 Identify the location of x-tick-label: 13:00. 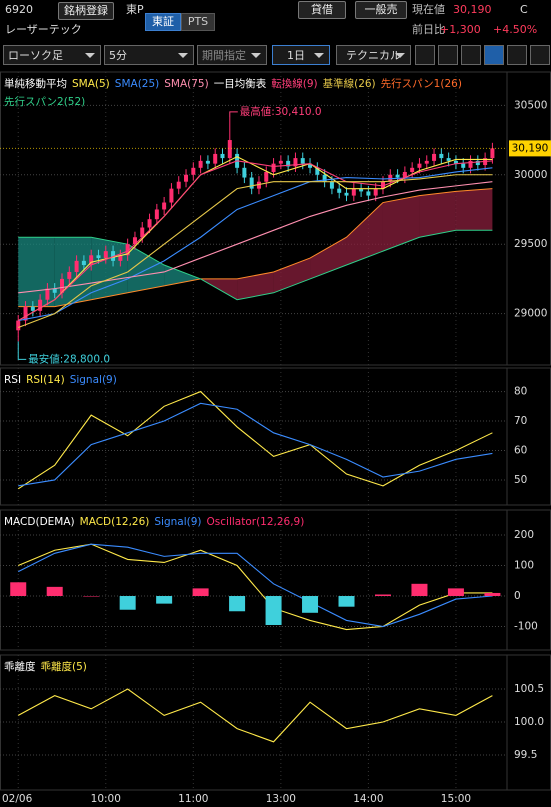
(281, 799).